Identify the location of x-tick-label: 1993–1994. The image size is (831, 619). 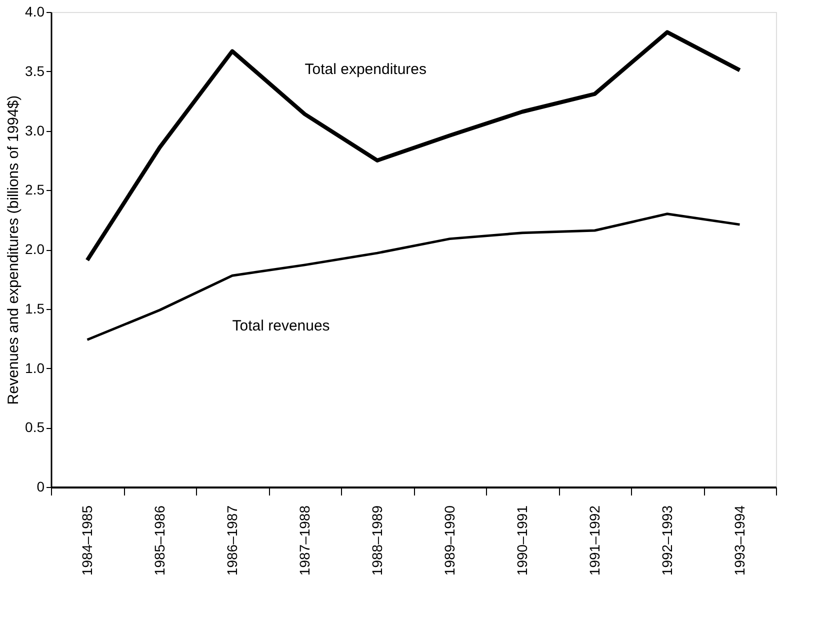
(739, 540).